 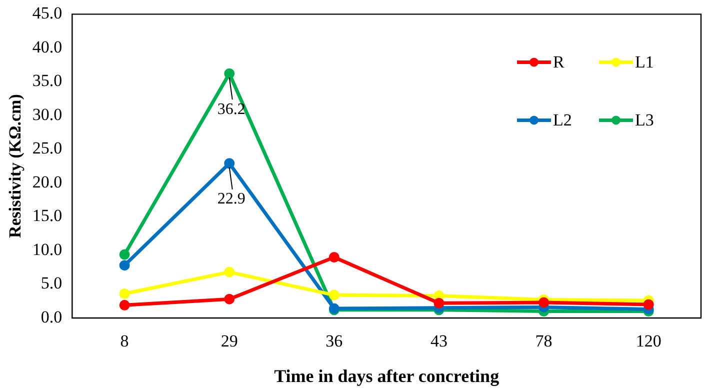 I want to click on x-tick-label: 43, so click(x=439, y=341).